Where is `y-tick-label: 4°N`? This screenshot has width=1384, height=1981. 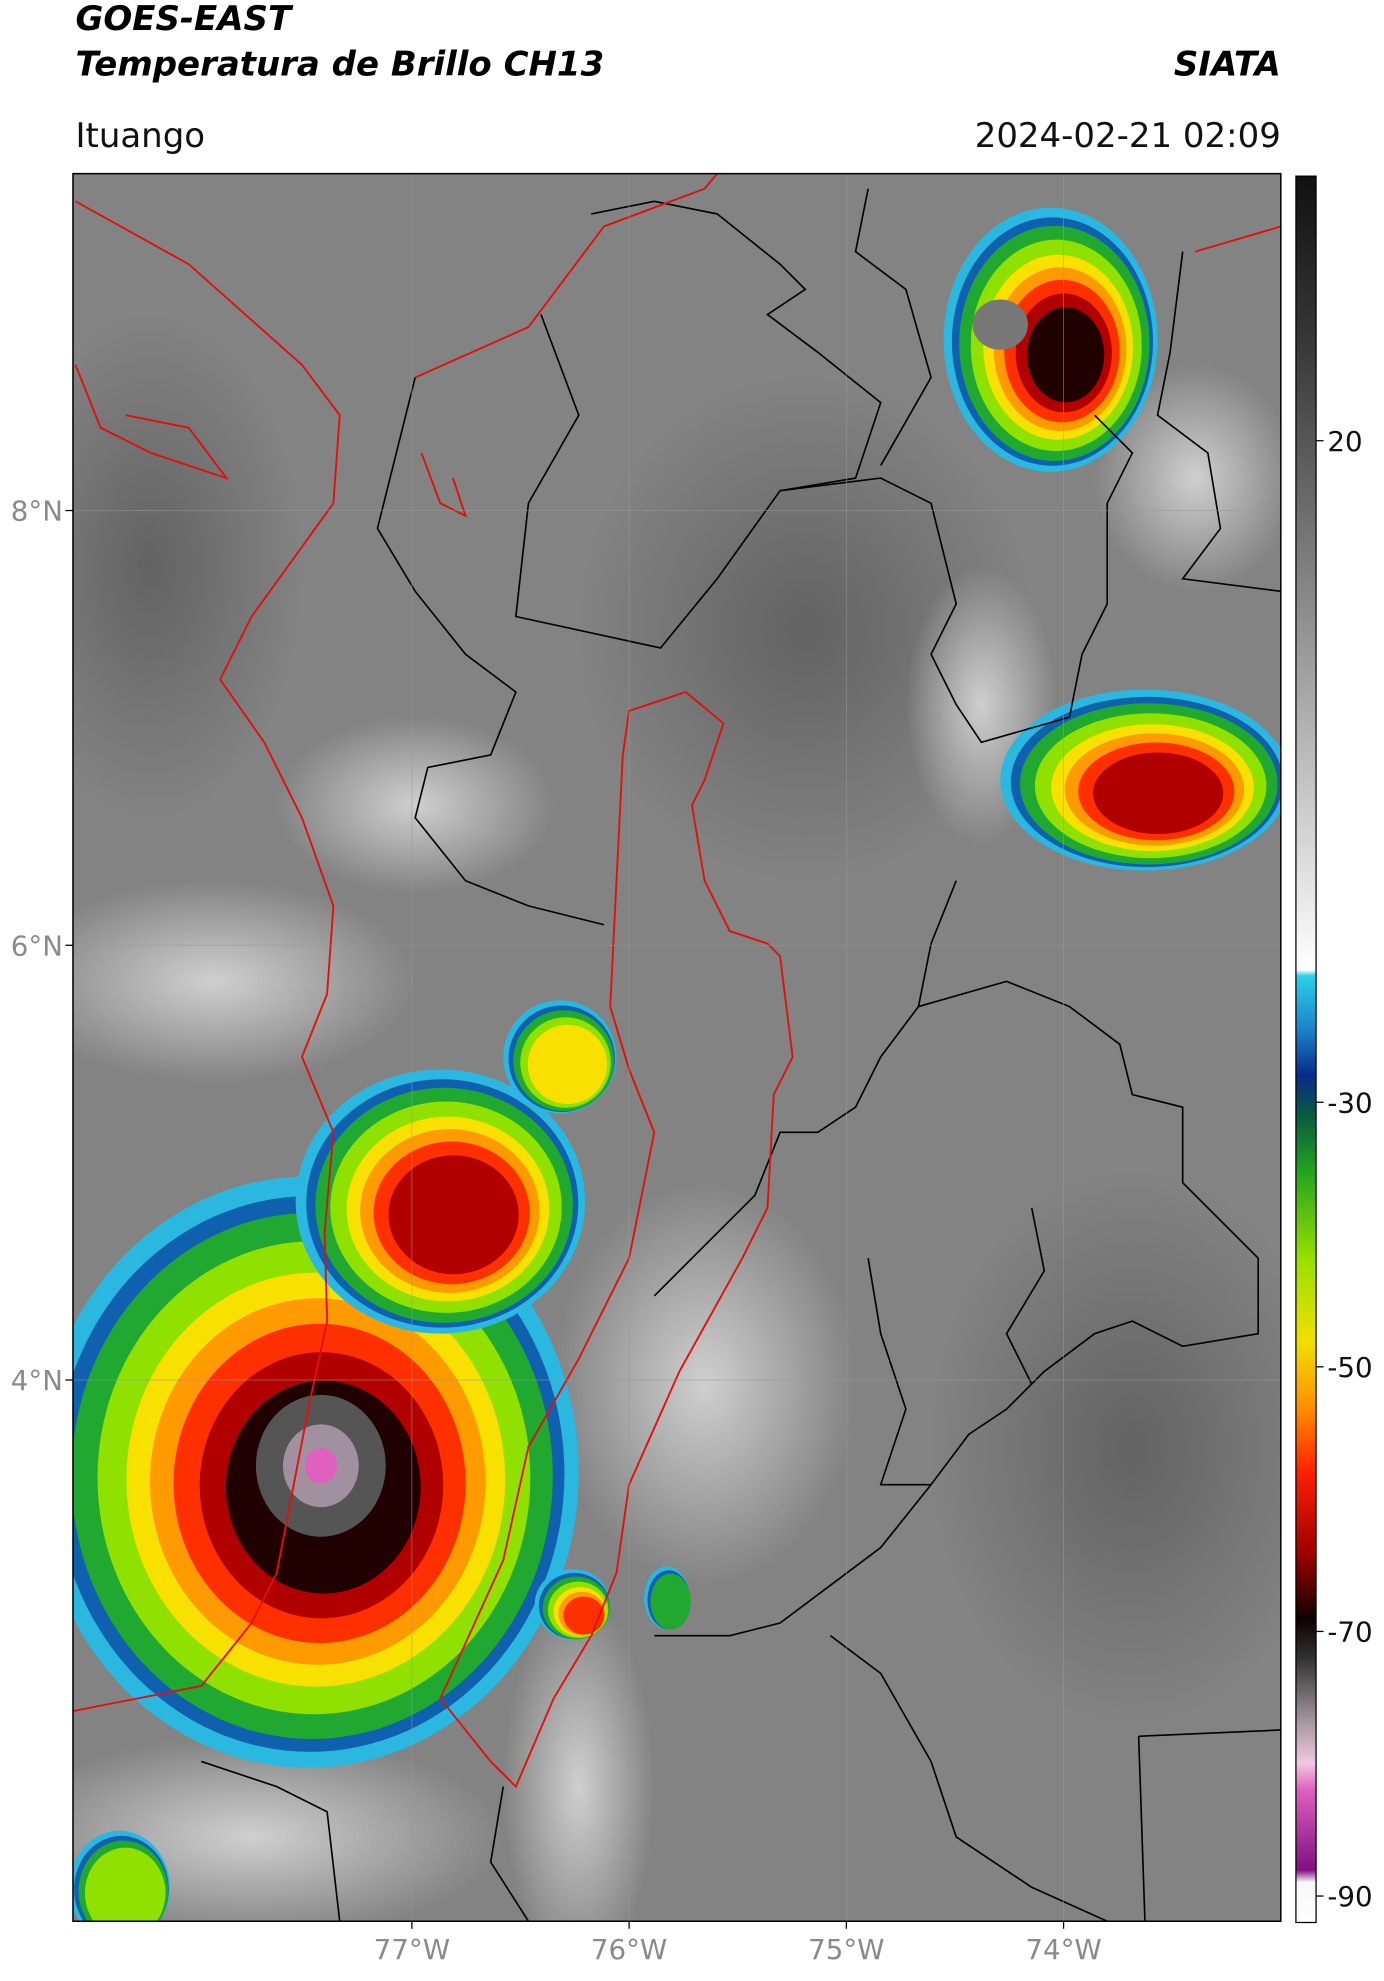
y-tick-label: 4°N is located at coordinates (37, 1380).